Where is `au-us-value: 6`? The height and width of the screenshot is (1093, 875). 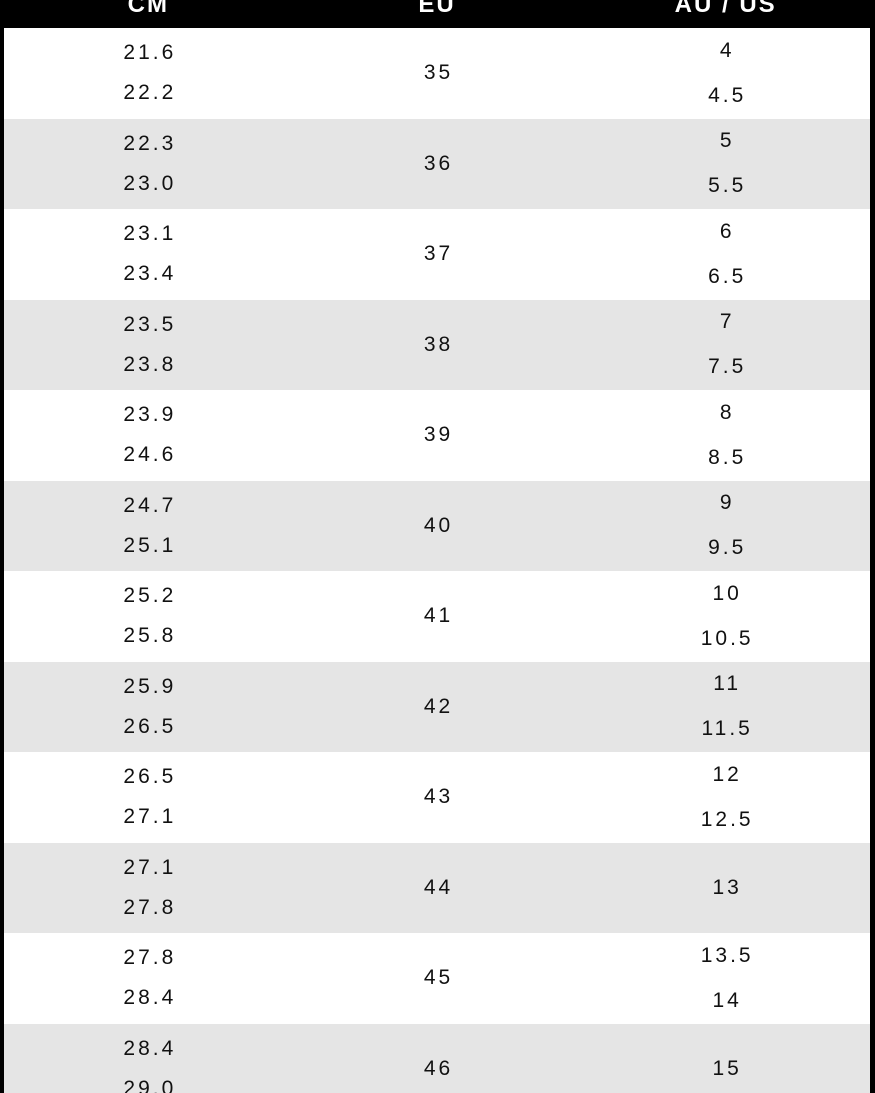
au-us-value: 6 is located at coordinates (727, 231).